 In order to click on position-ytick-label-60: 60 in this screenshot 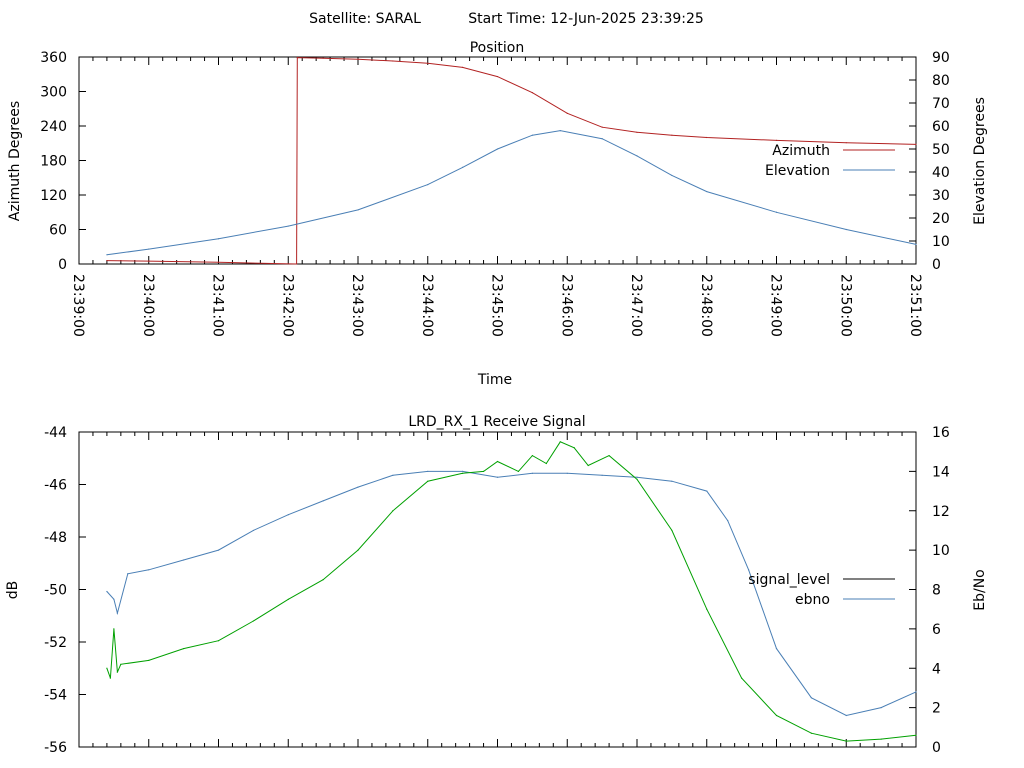, I will do `click(58, 231)`.